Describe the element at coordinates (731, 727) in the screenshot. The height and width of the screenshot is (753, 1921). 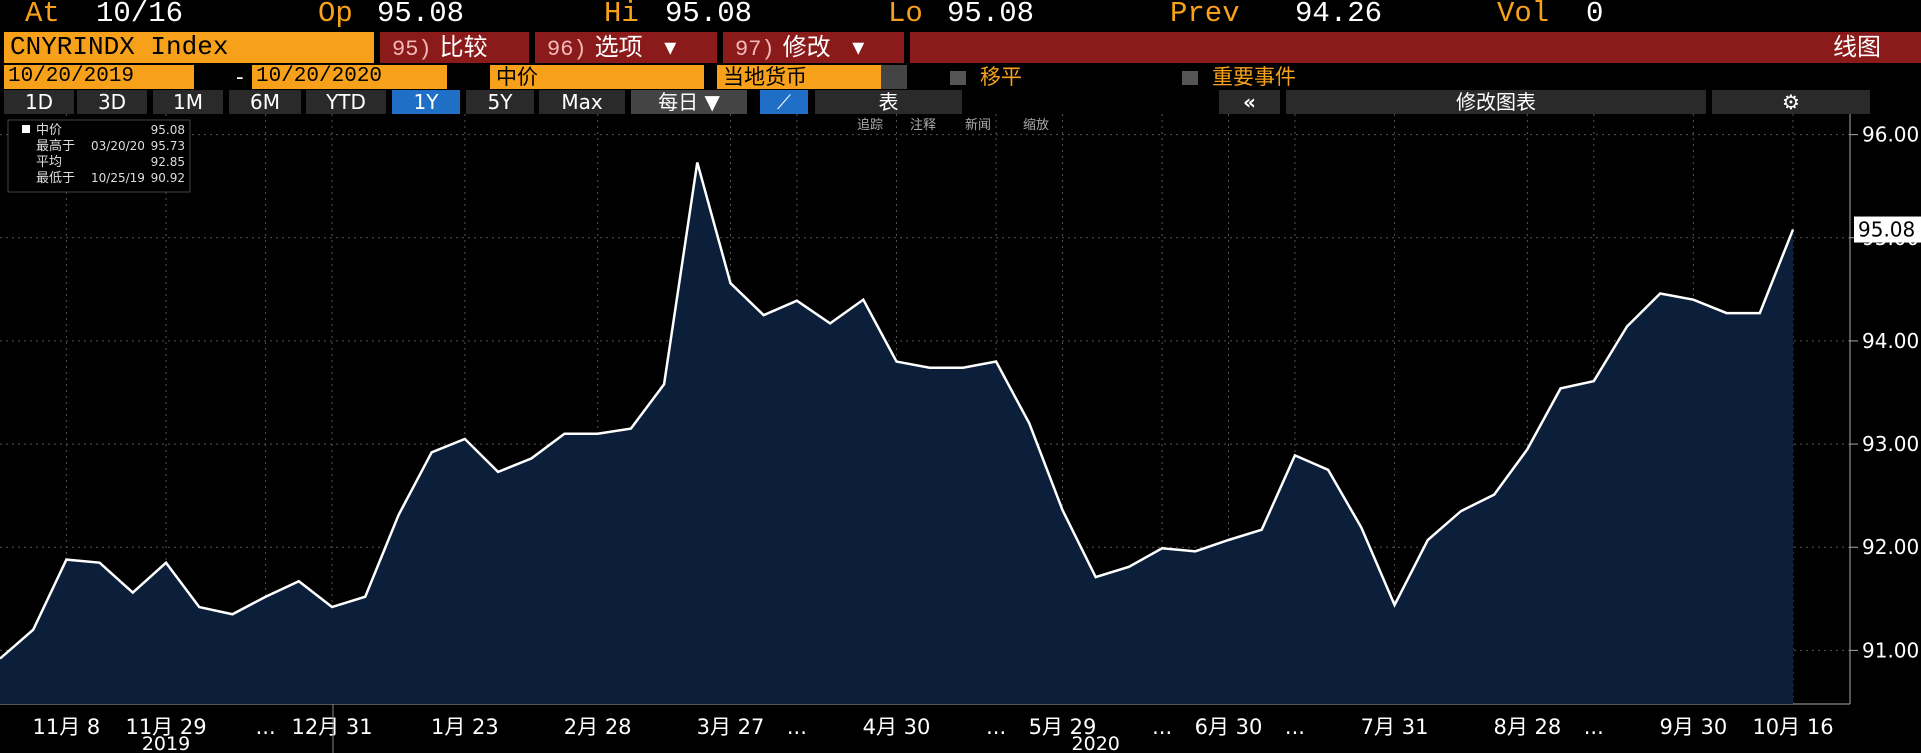
I see `x-tick-label: 3月 27` at that location.